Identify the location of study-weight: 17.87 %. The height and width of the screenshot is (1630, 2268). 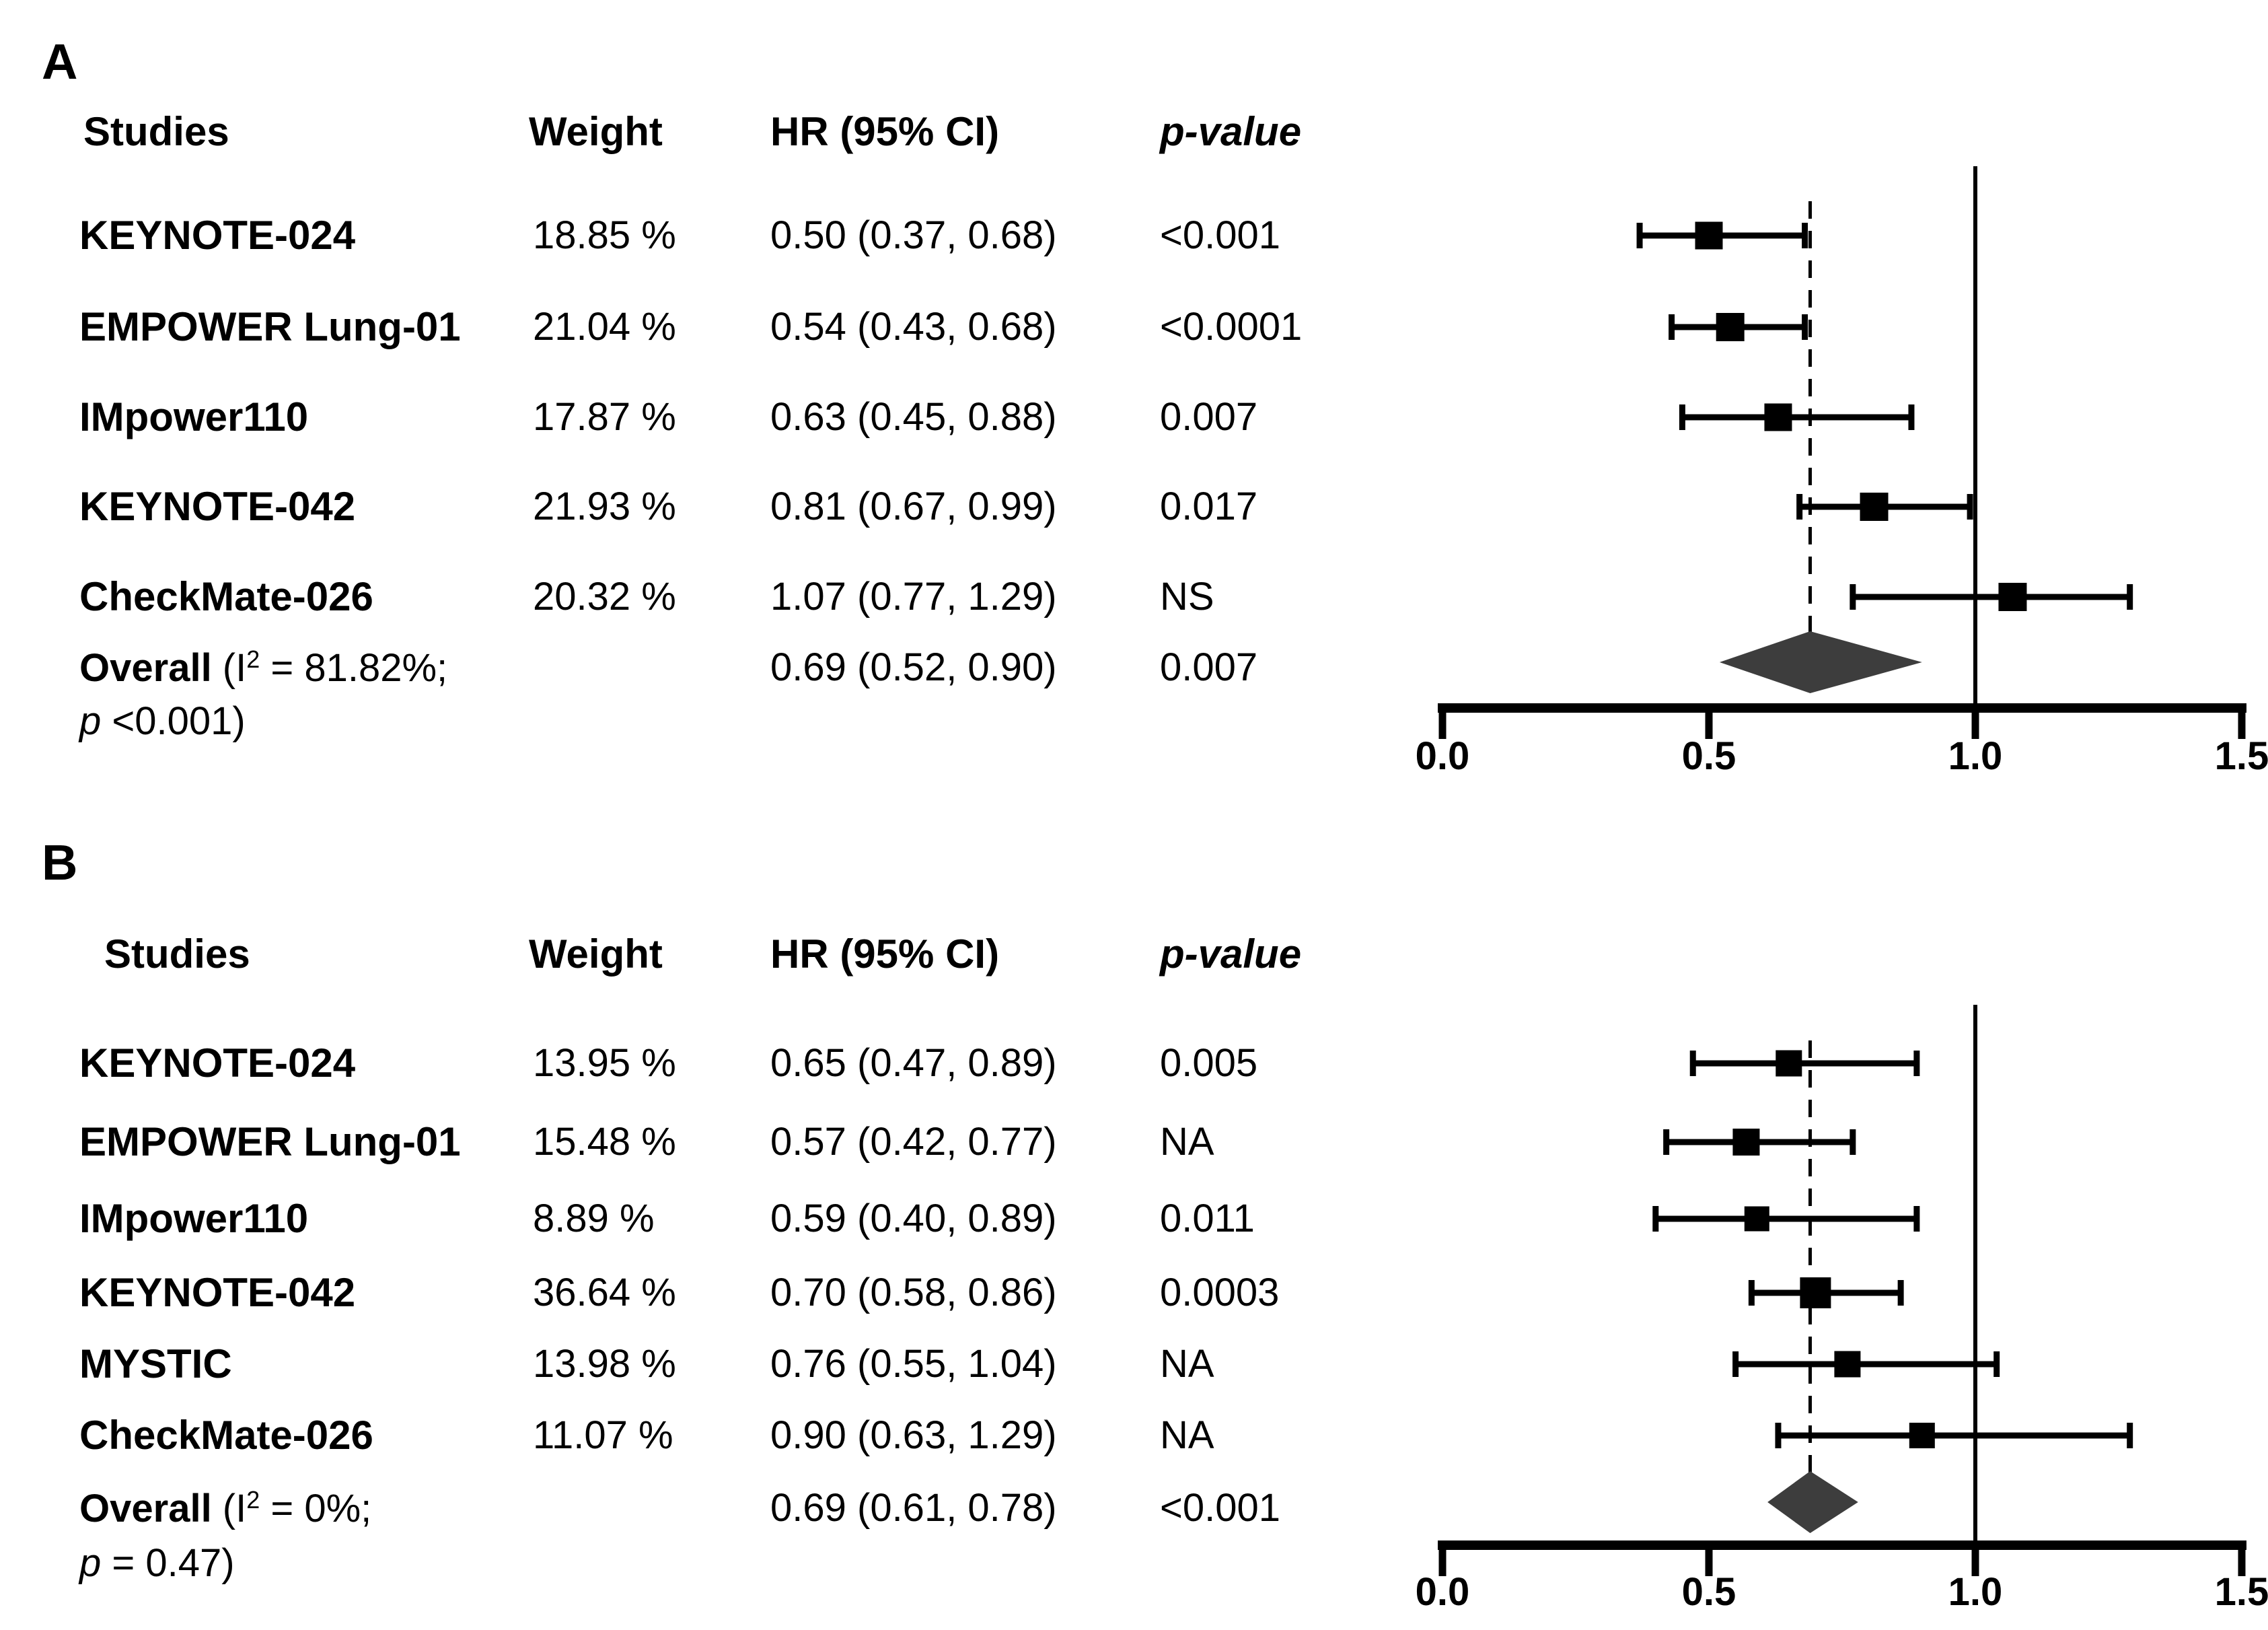
(604, 417).